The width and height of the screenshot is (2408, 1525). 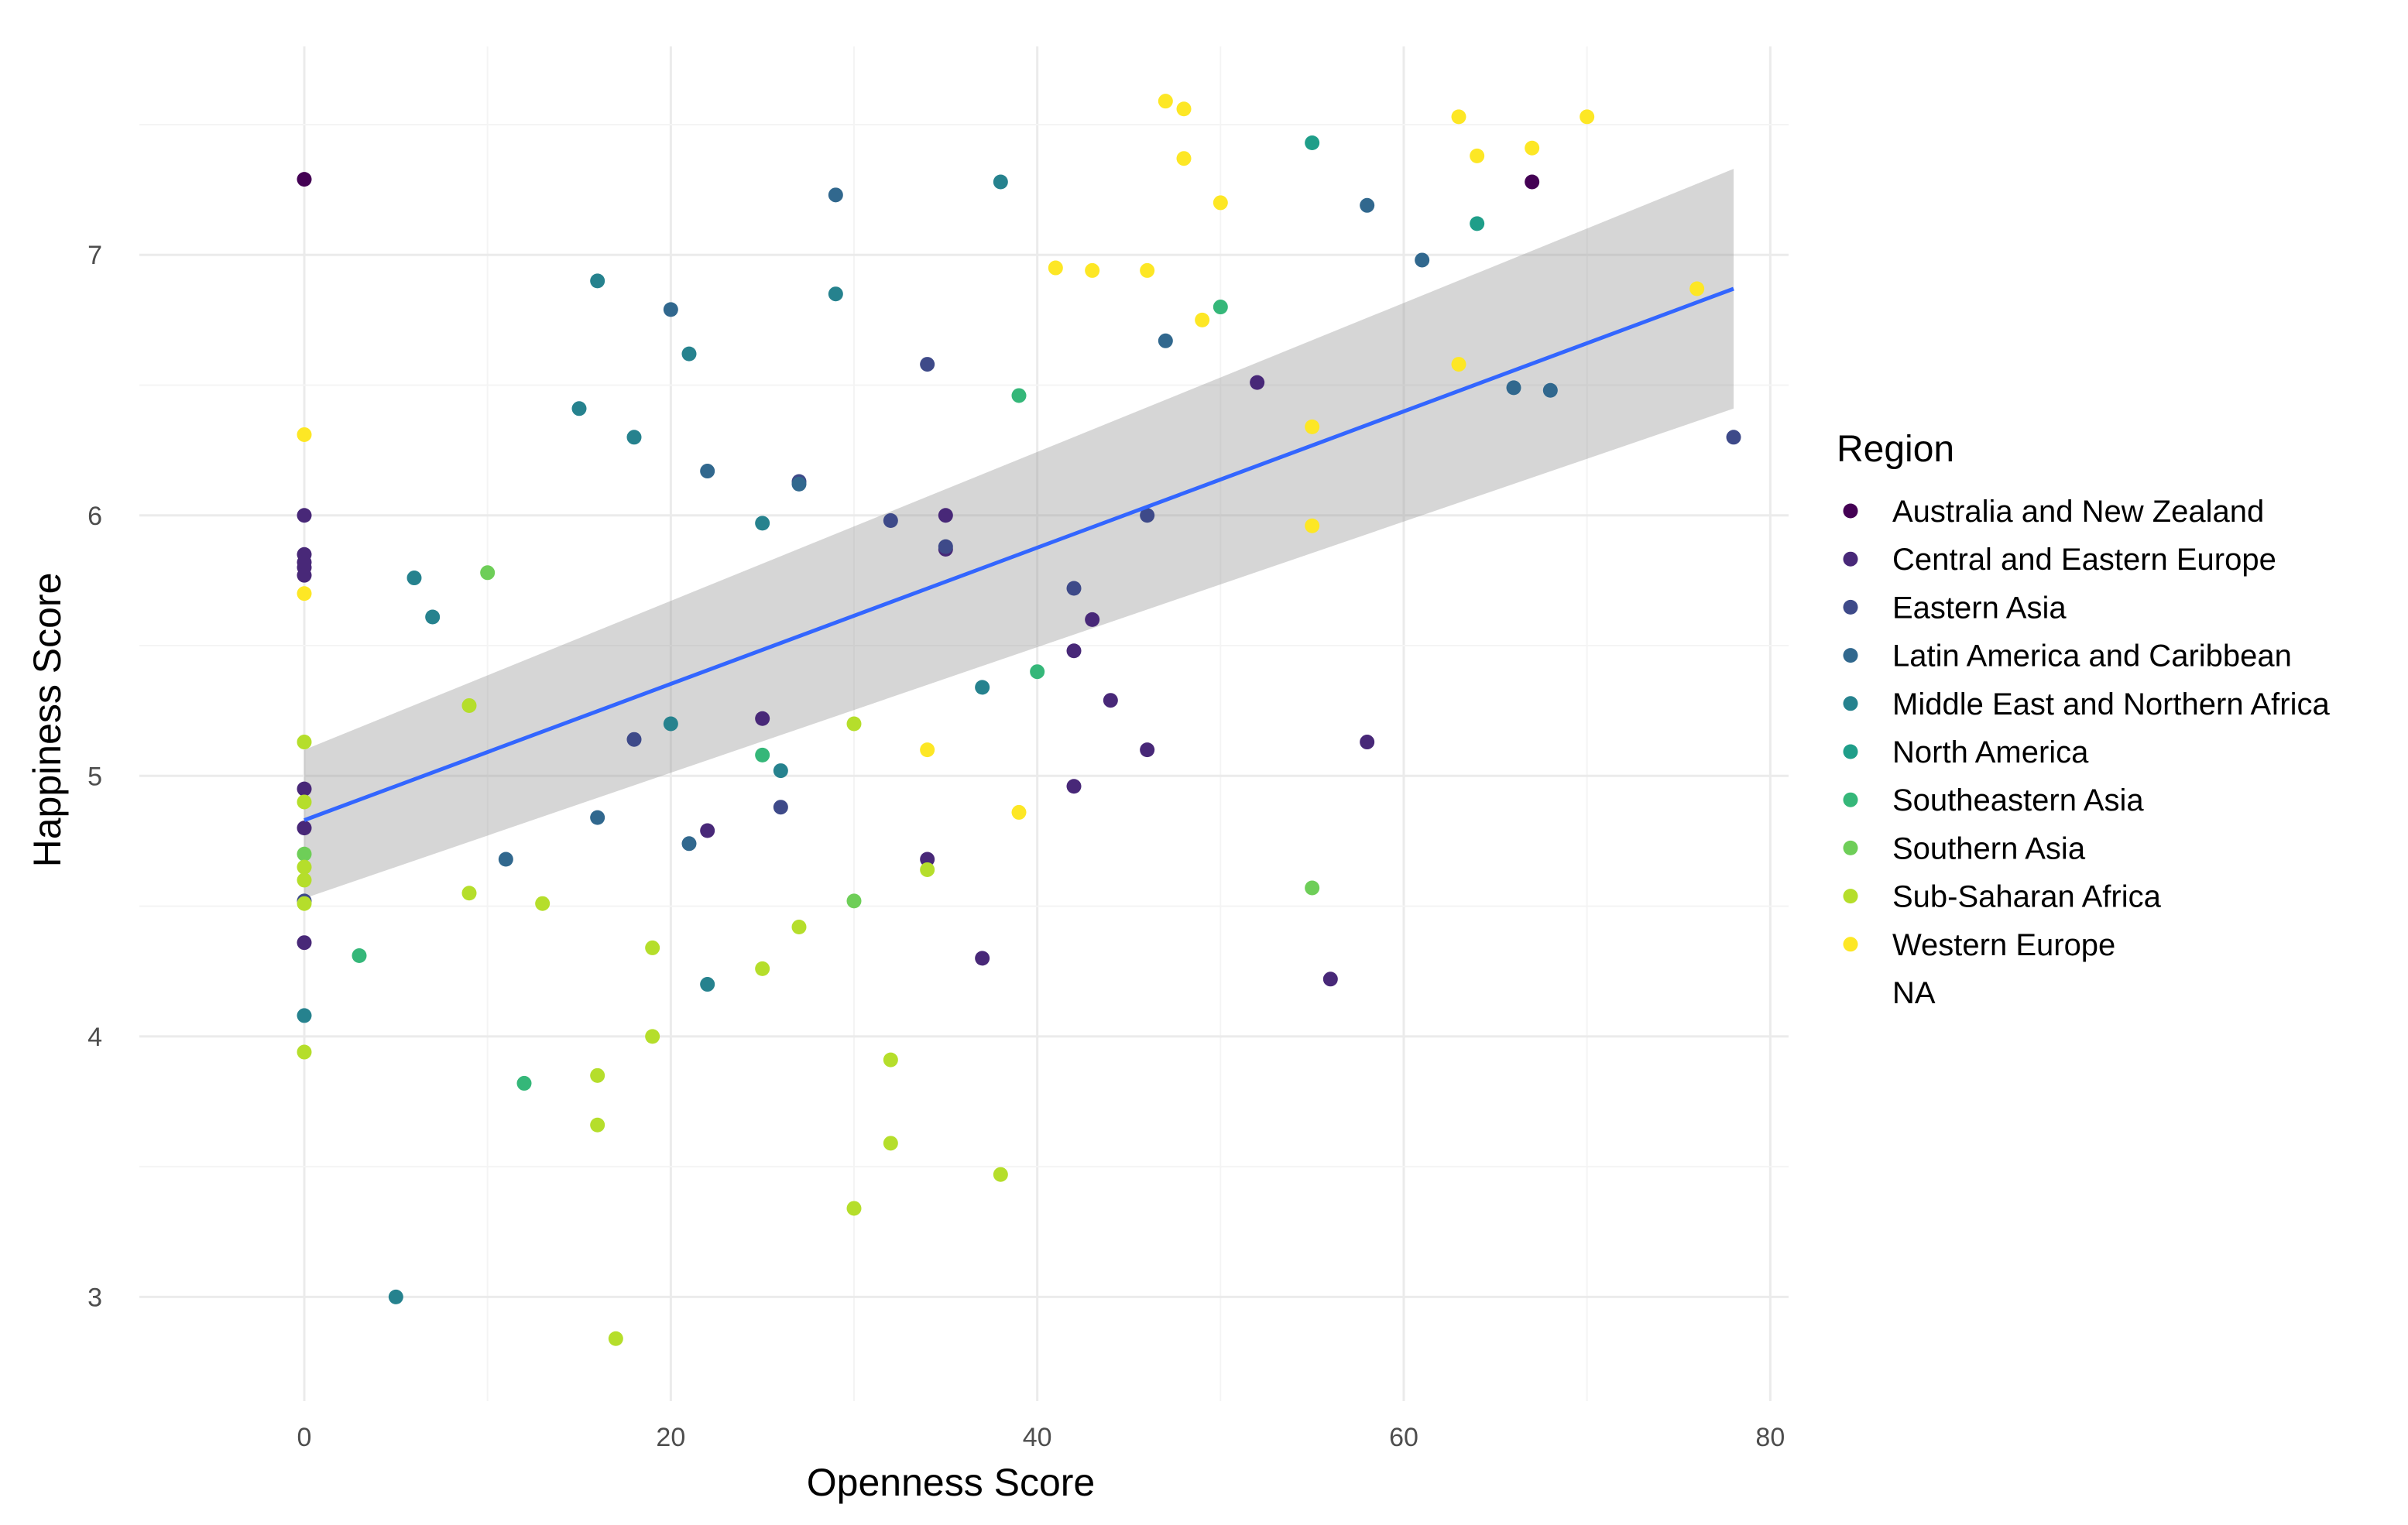 What do you see at coordinates (94, 255) in the screenshot?
I see `y-tick-label: 7` at bounding box center [94, 255].